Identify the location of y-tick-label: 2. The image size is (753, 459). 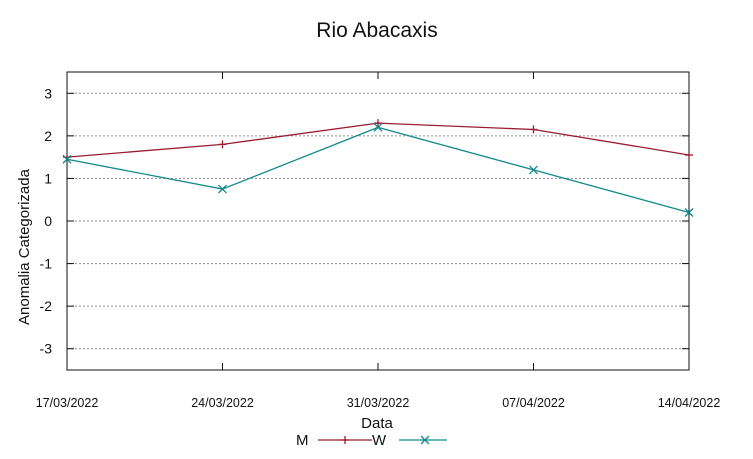
(48, 136).